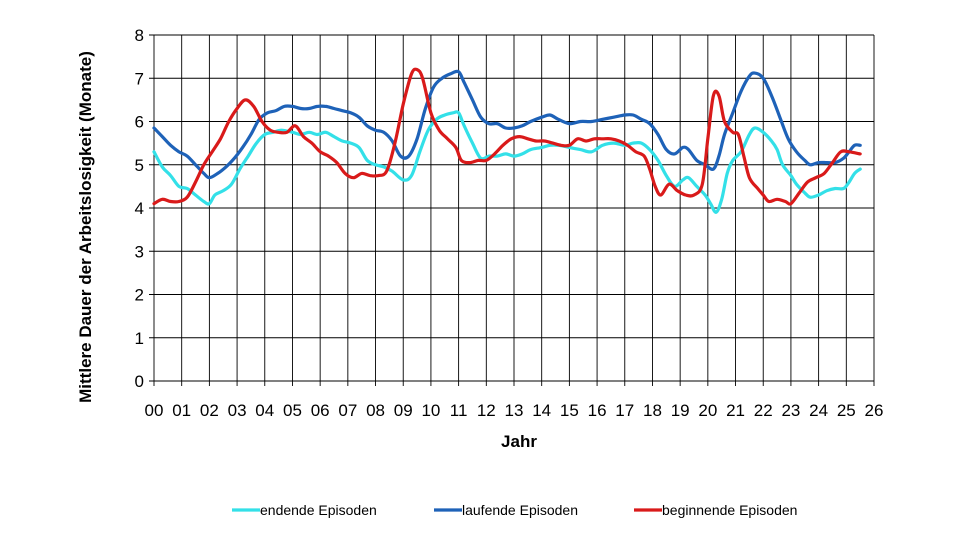  Describe the element at coordinates (139, 295) in the screenshot. I see `y-tick-label: 2` at that location.